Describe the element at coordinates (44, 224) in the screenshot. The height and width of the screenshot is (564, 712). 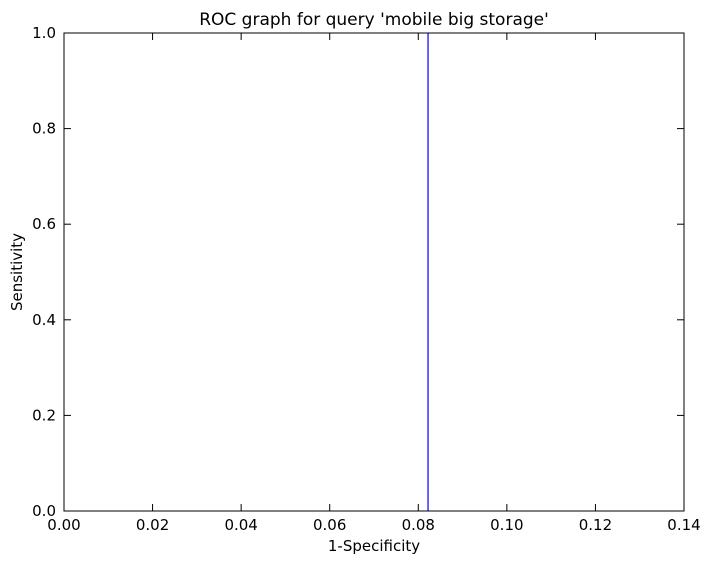
I see `y-tick-label: 0.6` at that location.